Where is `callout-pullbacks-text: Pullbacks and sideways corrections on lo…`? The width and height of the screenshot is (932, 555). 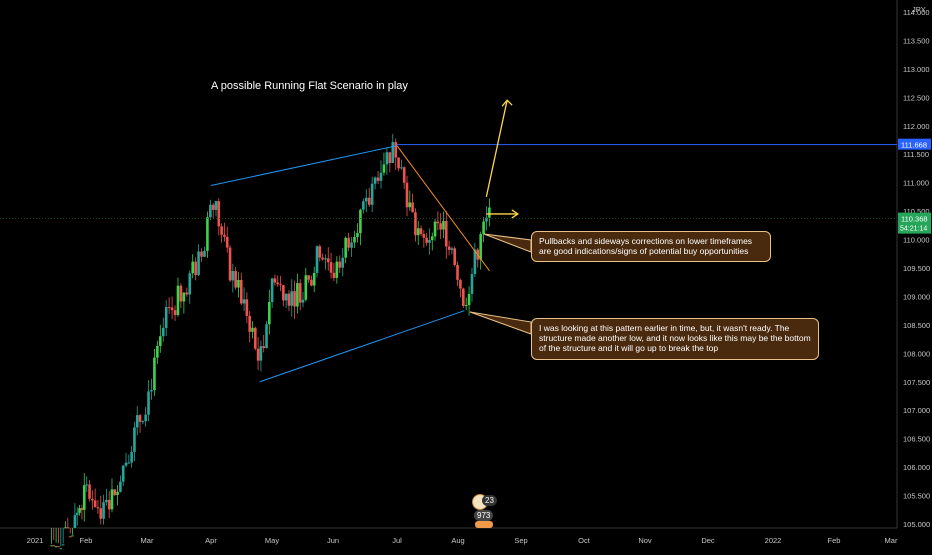 callout-pullbacks-text: Pullbacks and sideways corrections on lo… is located at coordinates (646, 246).